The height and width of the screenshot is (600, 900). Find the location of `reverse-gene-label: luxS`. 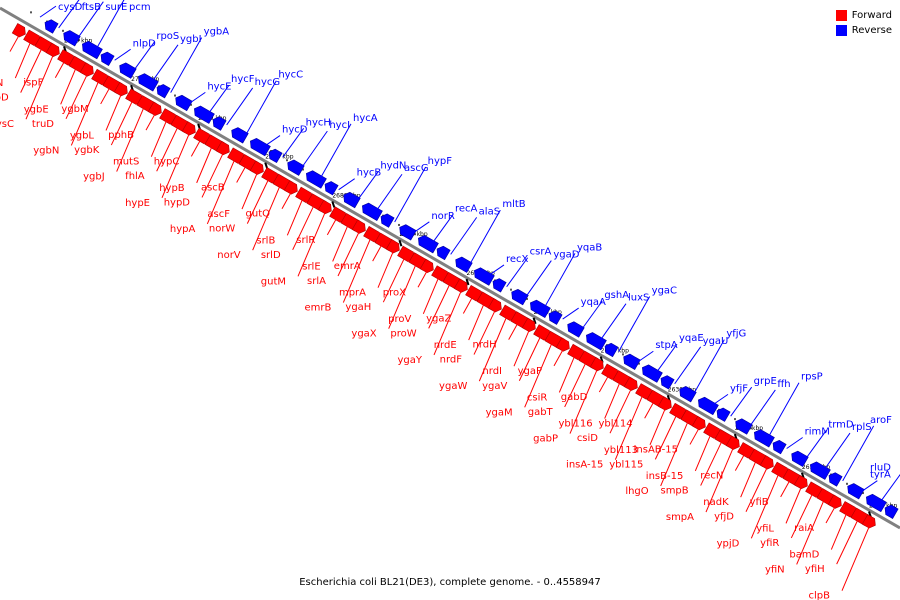

reverse-gene-label: luxS is located at coordinates (638, 298).